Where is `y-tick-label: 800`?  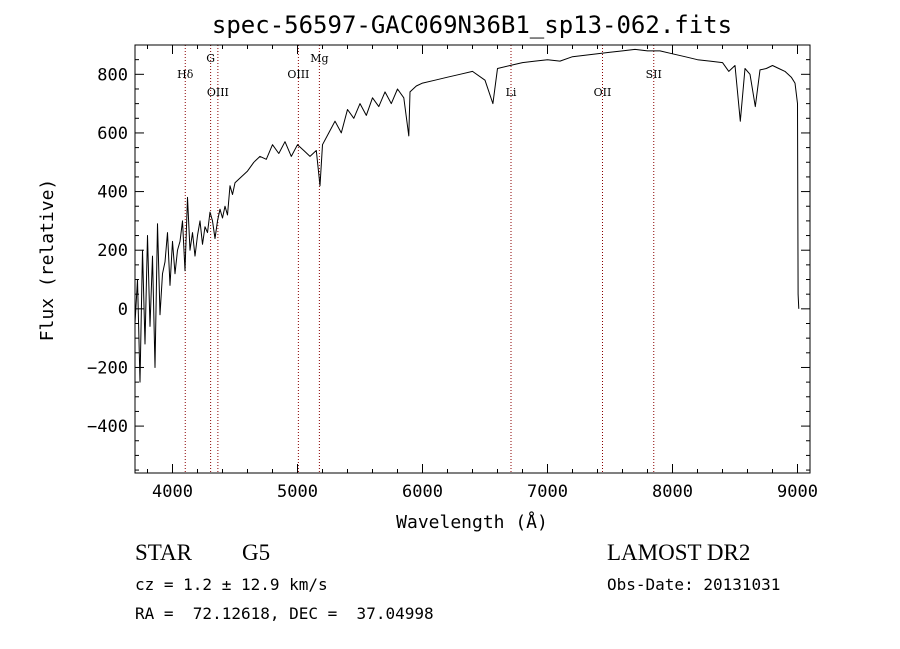
y-tick-label: 800 is located at coordinates (112, 75).